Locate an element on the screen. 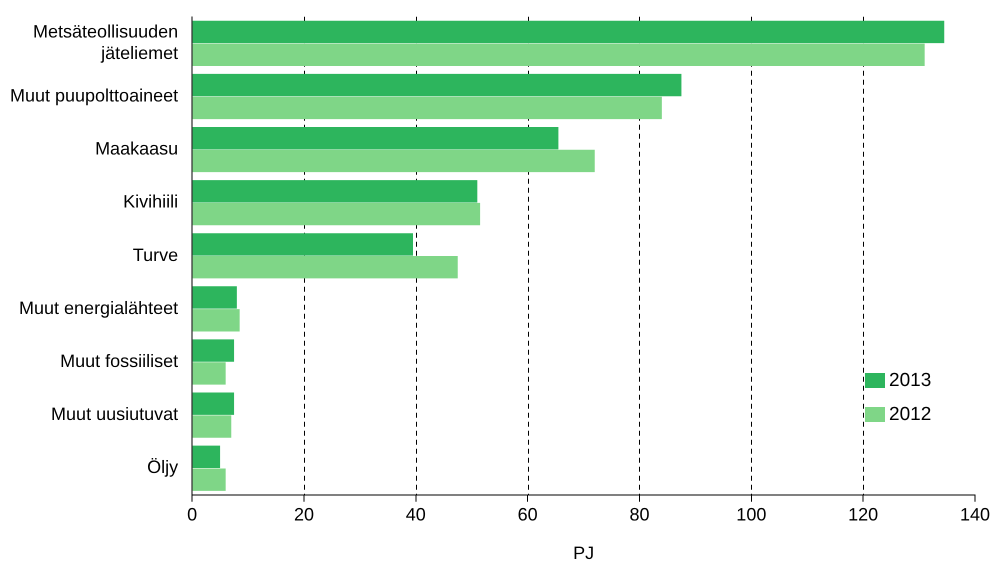 This screenshot has width=995, height=579. legend-label: 2012 is located at coordinates (910, 415).